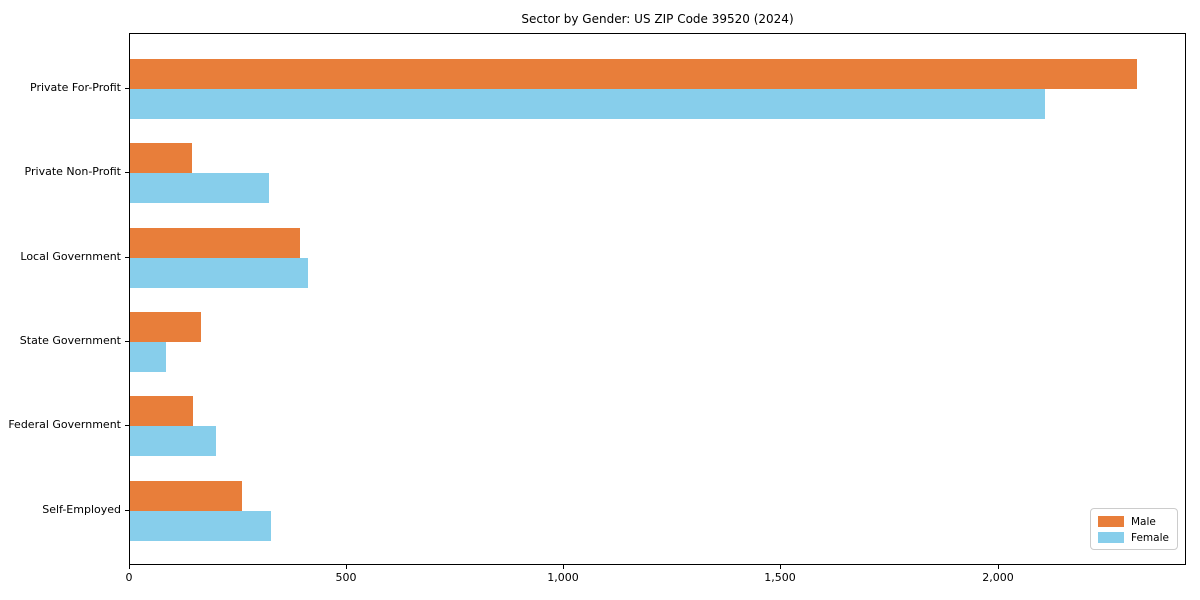  I want to click on x-axis-tick-label: 2,000, so click(998, 577).